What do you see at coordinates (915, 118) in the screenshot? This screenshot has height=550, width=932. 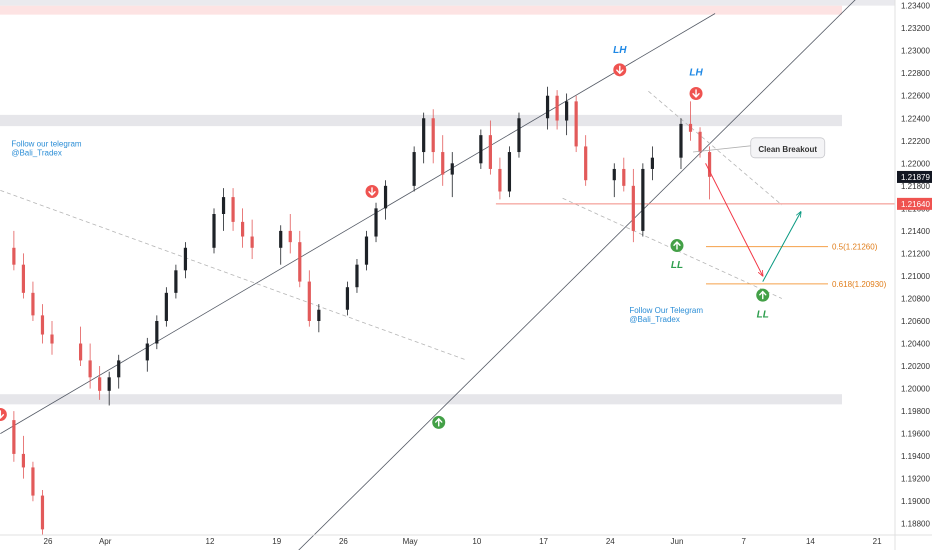 I see `y-tick-label: 1.22400` at bounding box center [915, 118].